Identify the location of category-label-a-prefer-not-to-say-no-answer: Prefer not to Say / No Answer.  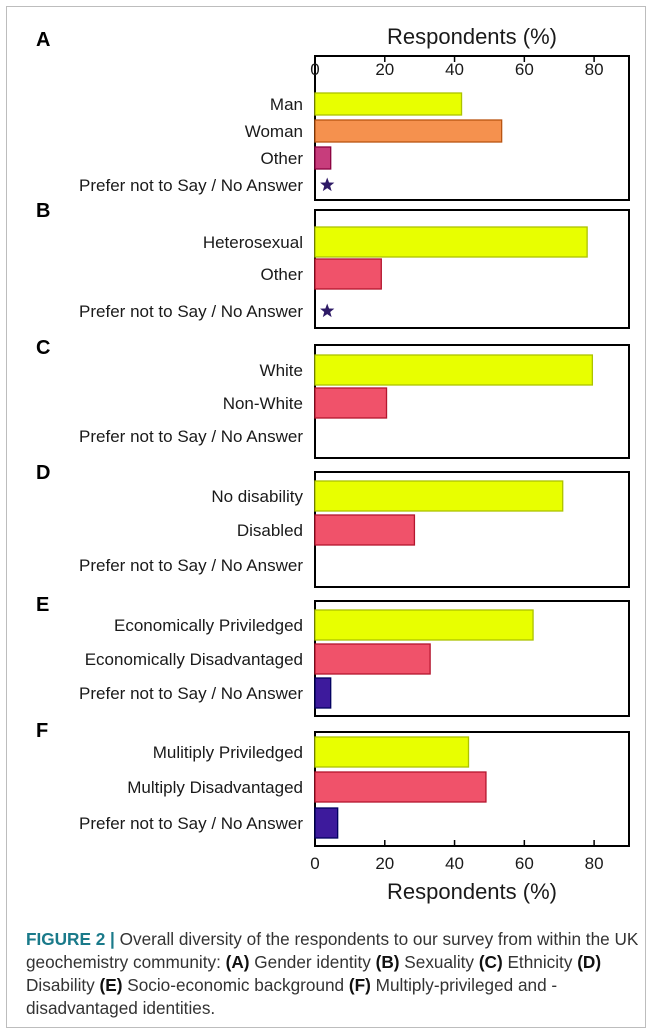
(191, 185).